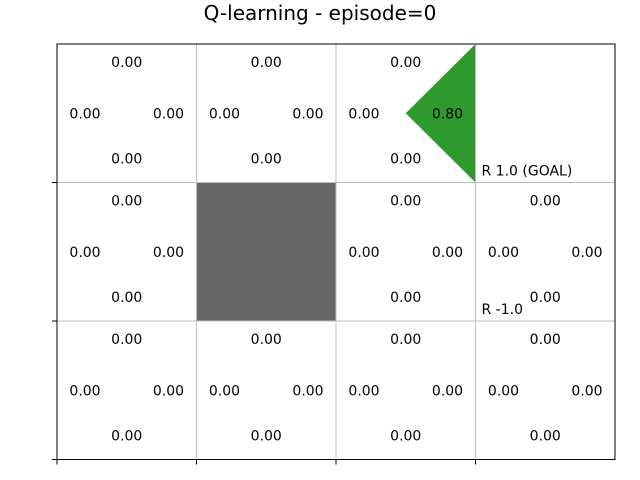 This screenshot has width=640, height=480. I want to click on q-value-right: 0.80, so click(447, 114).